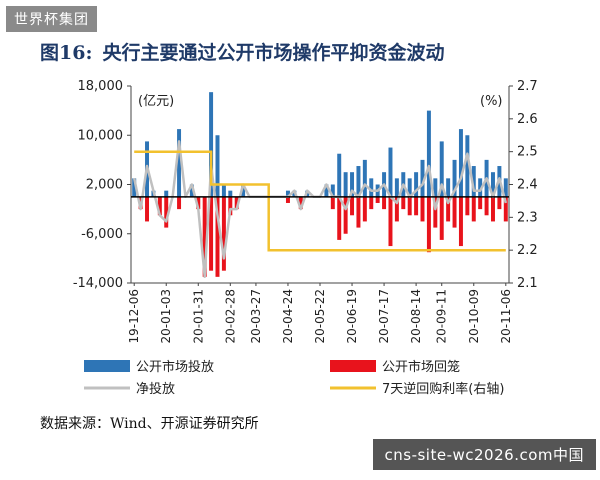 The width and height of the screenshot is (600, 480). What do you see at coordinates (527, 185) in the screenshot?
I see `right-tick-label: 2.4` at bounding box center [527, 185].